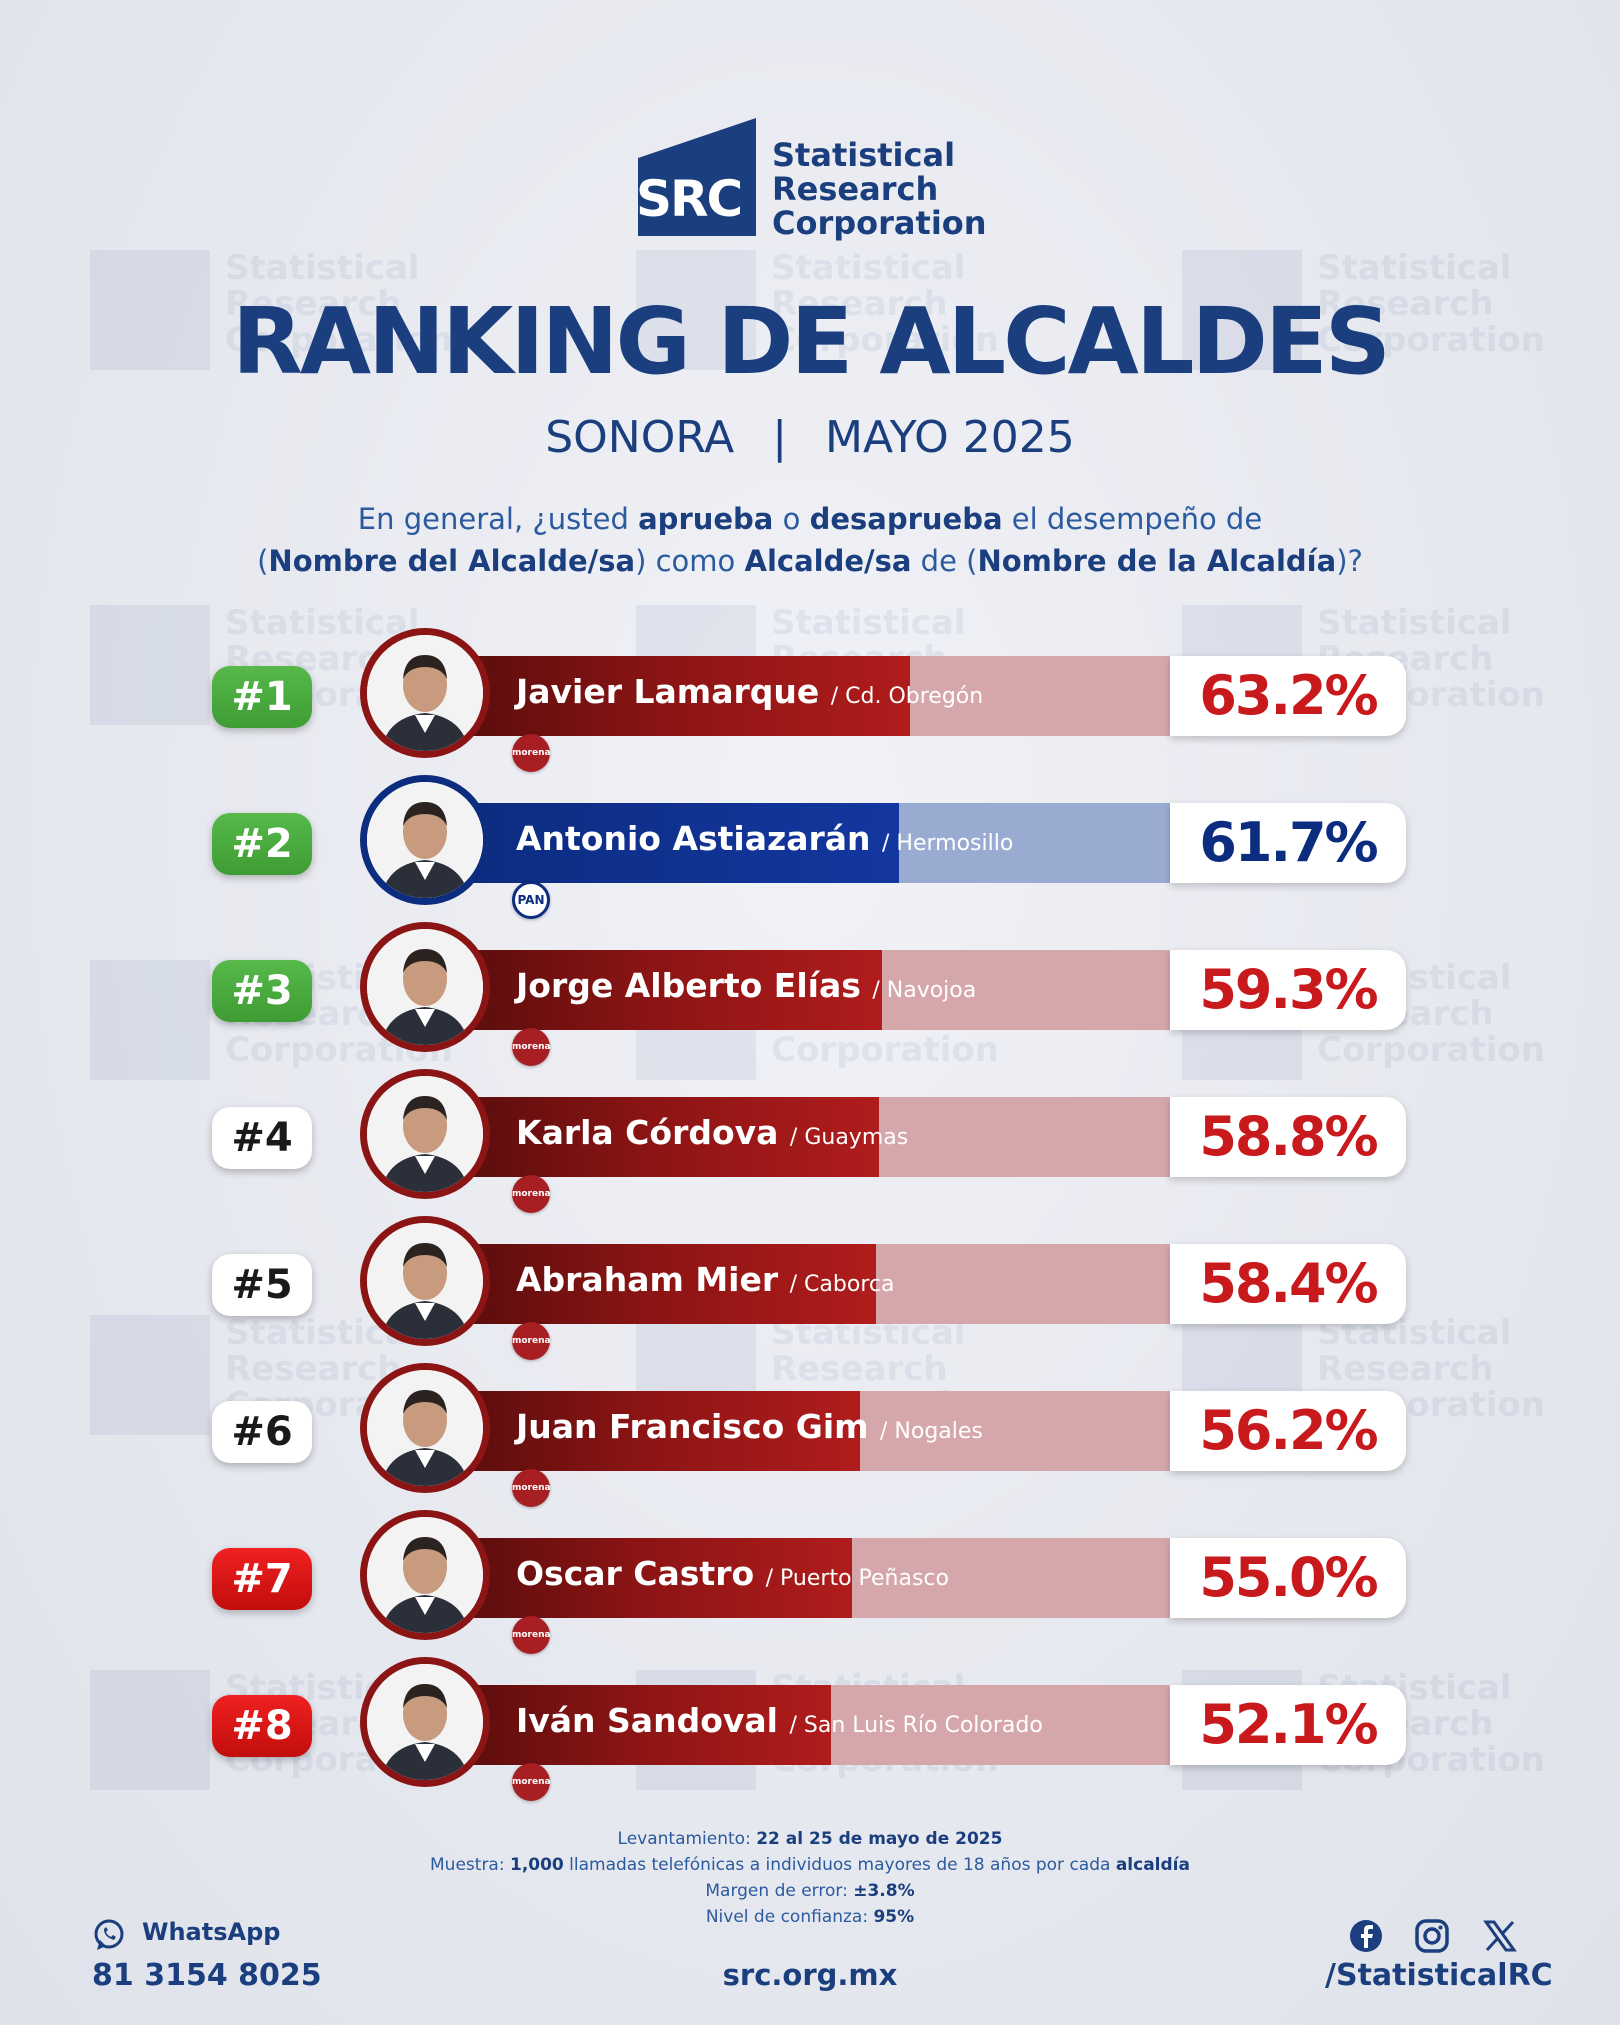 The width and height of the screenshot is (1620, 2025). What do you see at coordinates (640, 437) in the screenshot?
I see `subtitle-state: SONORA` at bounding box center [640, 437].